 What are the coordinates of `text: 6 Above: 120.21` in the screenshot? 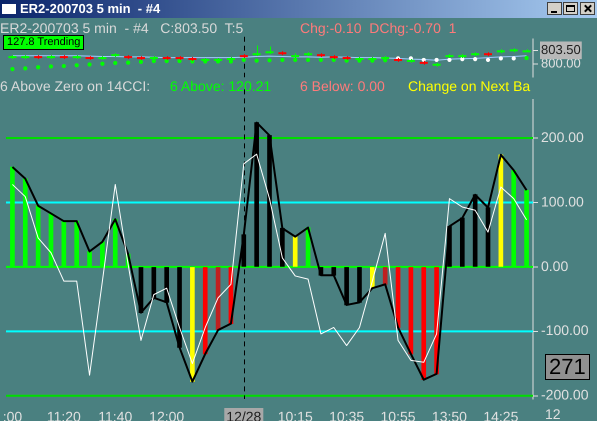 It's located at (221, 86).